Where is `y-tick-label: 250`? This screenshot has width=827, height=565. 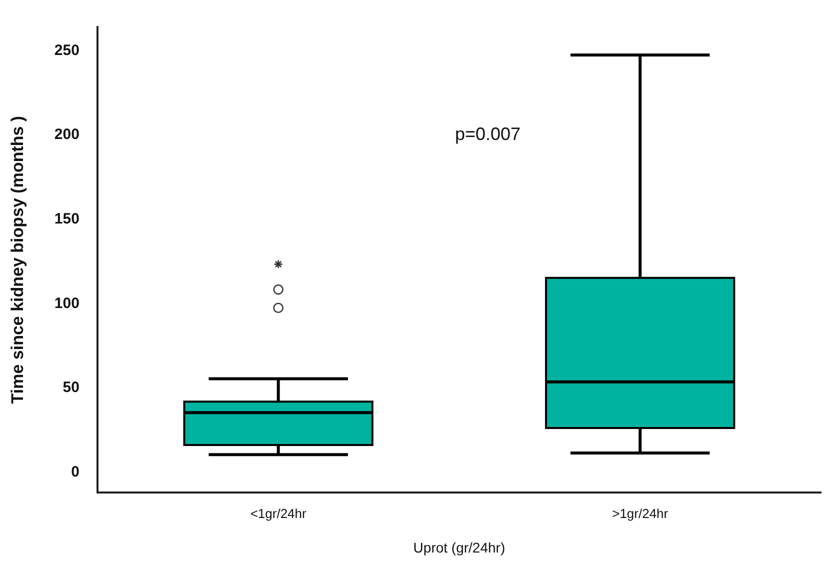 y-tick-label: 250 is located at coordinates (67, 50).